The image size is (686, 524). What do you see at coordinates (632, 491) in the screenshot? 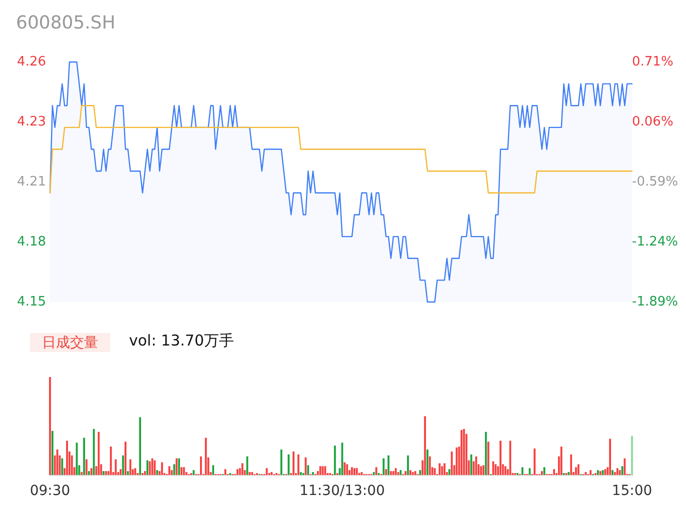
I see `x-tick-label: 15:00` at bounding box center [632, 491].